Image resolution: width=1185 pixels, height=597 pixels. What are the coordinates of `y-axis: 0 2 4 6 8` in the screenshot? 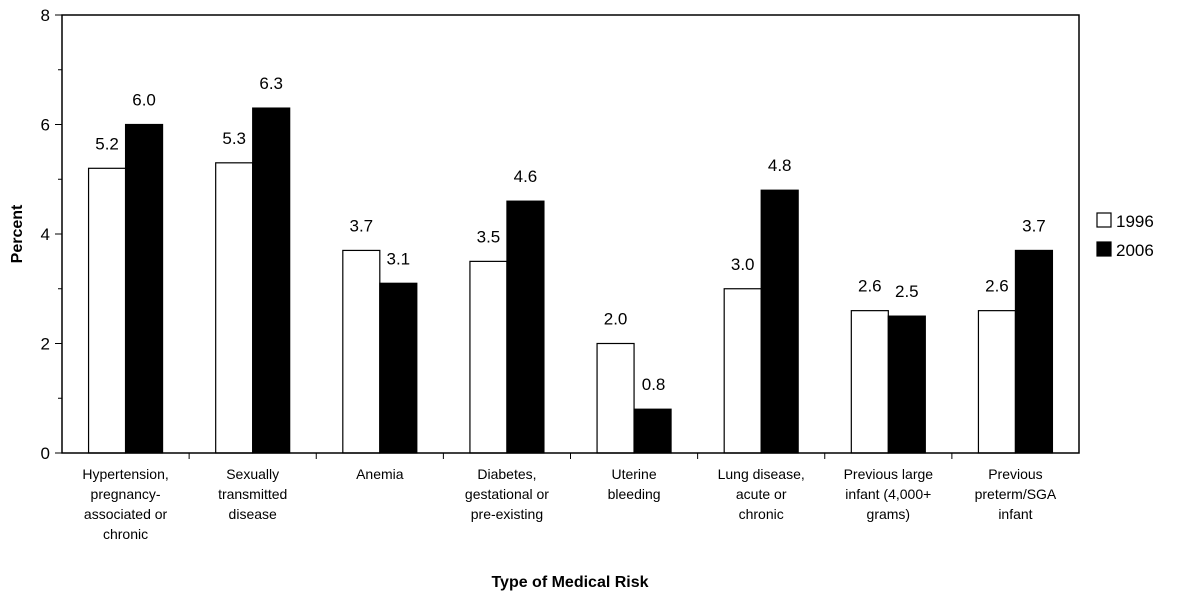 It's located at (51, 234).